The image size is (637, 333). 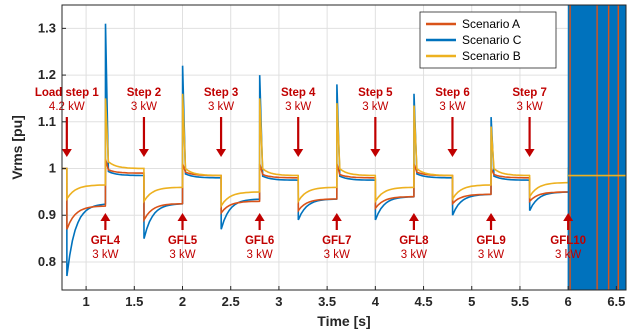 What do you see at coordinates (144, 93) in the screenshot?
I see `load-step-label: Step 2` at bounding box center [144, 93].